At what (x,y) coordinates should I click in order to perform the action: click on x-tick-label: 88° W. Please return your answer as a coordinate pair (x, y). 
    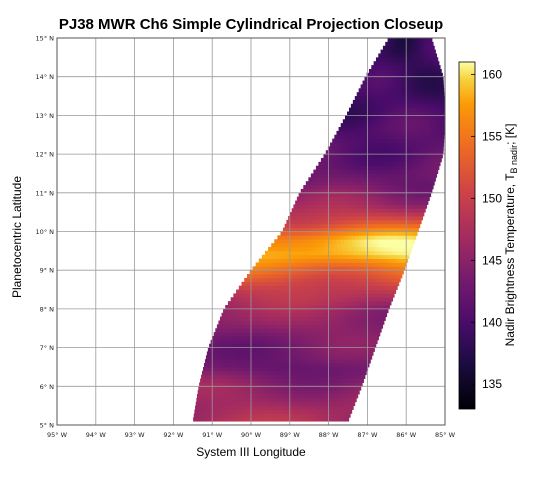
    Looking at the image, I should click on (329, 435).